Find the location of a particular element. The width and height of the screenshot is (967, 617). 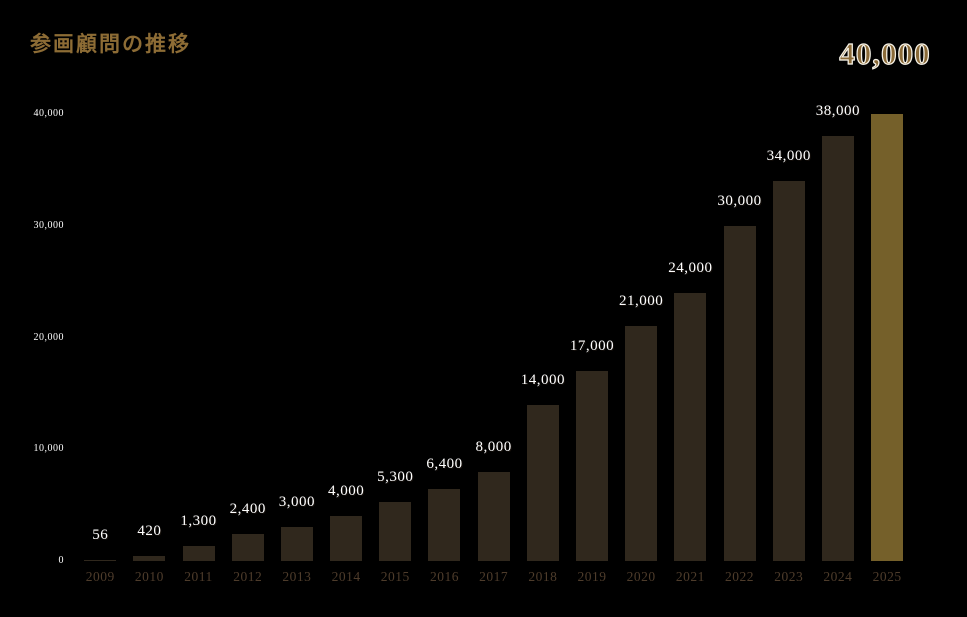

x-axis-label-2010: 2010 is located at coordinates (149, 576).